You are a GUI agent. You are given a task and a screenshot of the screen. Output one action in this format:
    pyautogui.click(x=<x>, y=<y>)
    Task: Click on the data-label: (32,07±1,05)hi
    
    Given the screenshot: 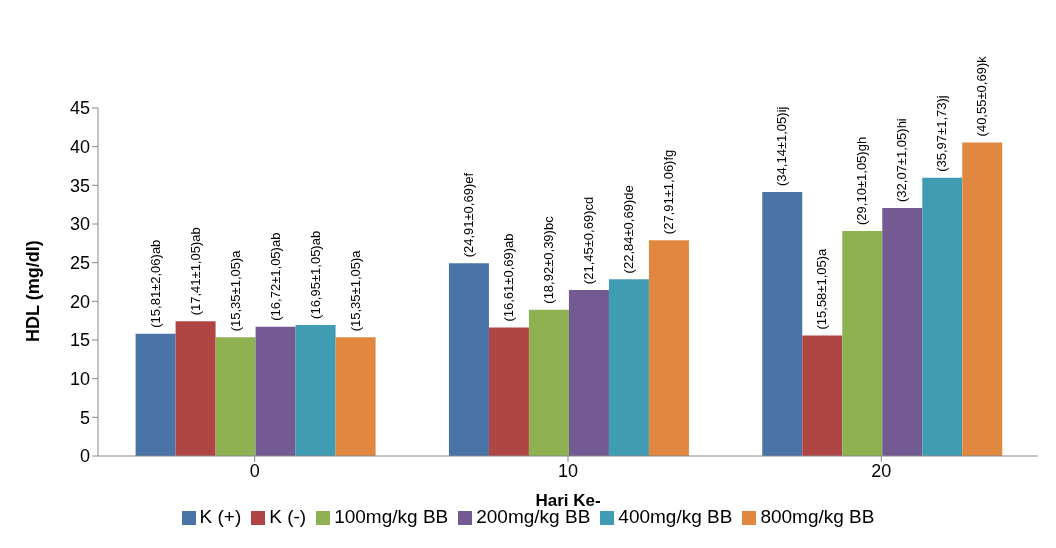 What is the action you would take?
    pyautogui.click(x=902, y=160)
    